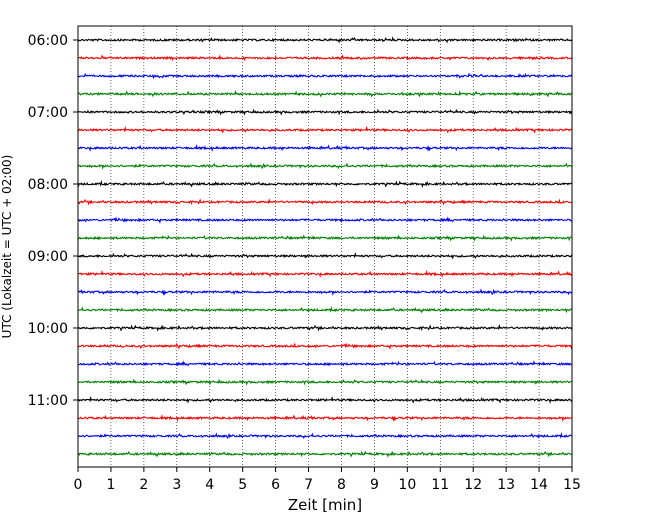  Describe the element at coordinates (308, 485) in the screenshot. I see `x-tick-label: 7` at that location.